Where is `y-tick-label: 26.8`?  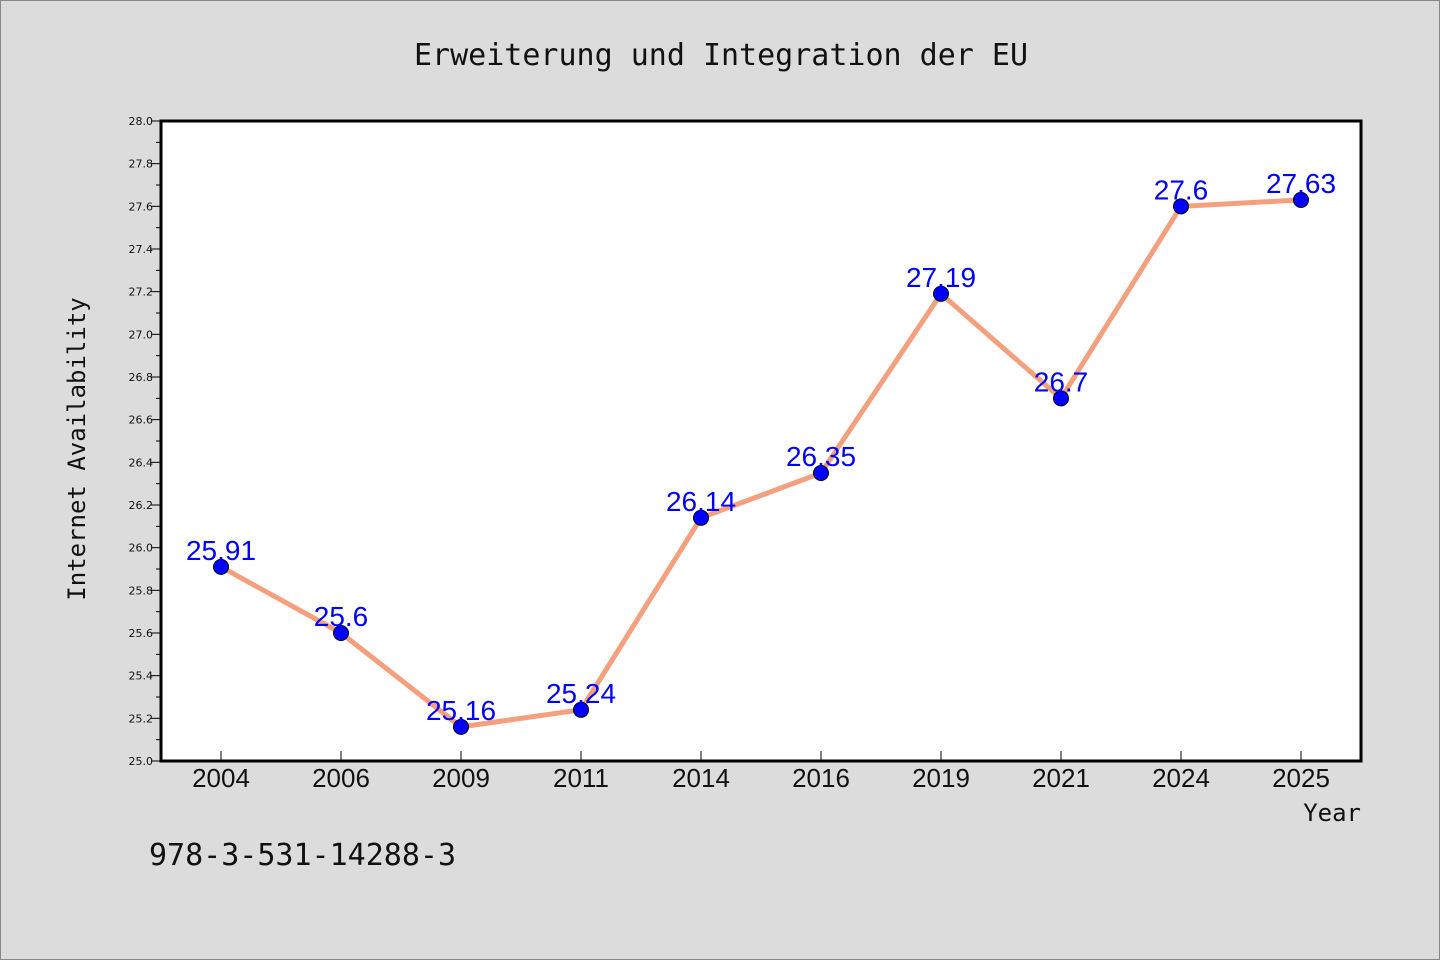
y-tick-label: 26.8 is located at coordinates (141, 377).